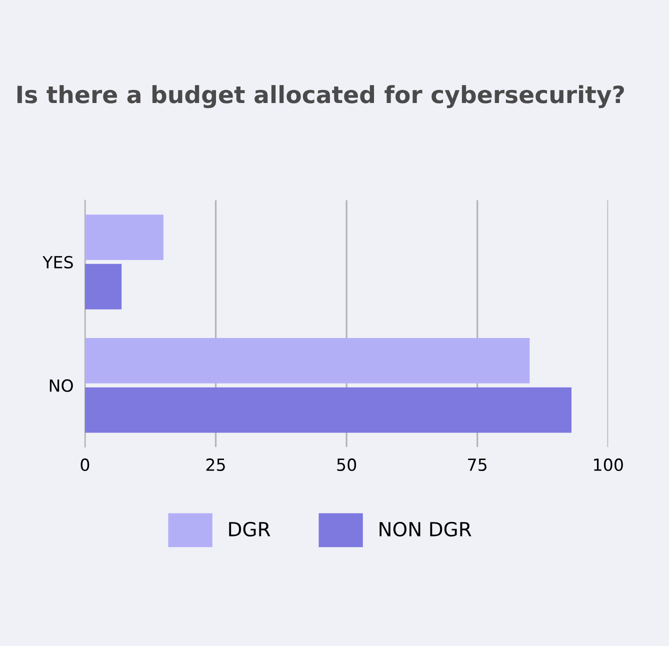  I want to click on x-tick-label: 0, so click(85, 465).